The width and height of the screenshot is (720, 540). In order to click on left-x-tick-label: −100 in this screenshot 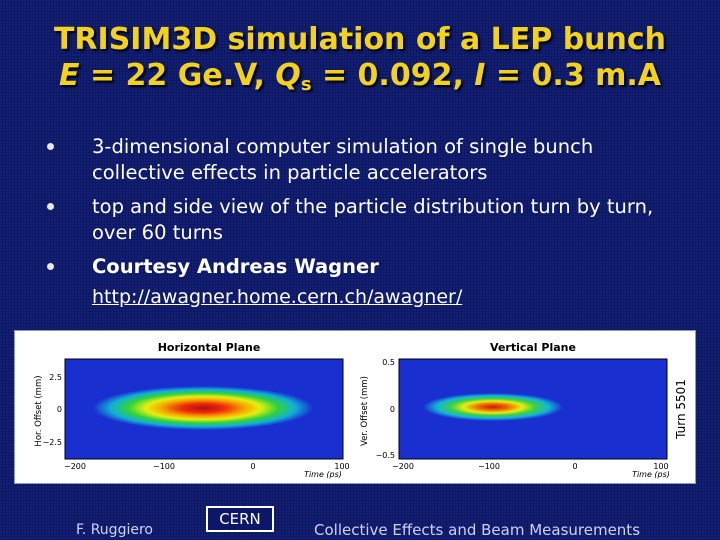, I will do `click(164, 466)`.